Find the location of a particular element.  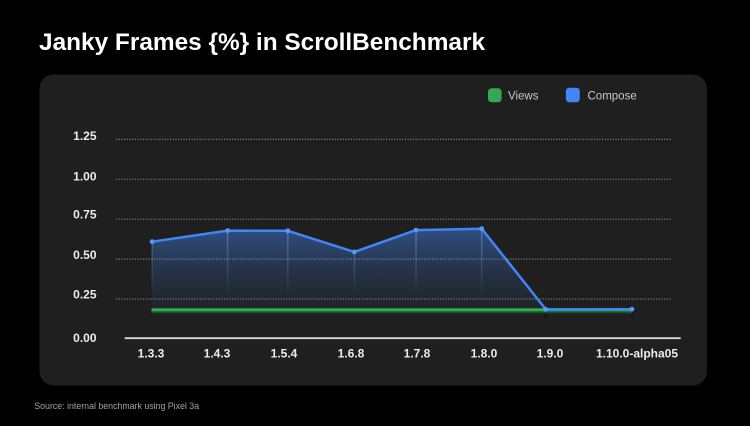

svg-text: 1.5.4 is located at coordinates (284, 354).